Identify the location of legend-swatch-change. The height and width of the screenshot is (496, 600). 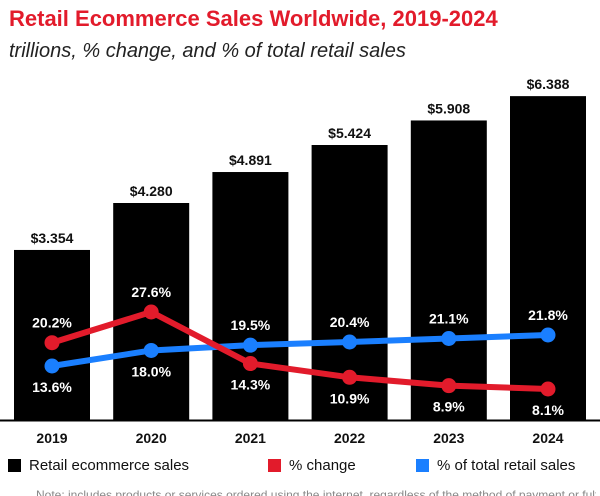
(274, 465).